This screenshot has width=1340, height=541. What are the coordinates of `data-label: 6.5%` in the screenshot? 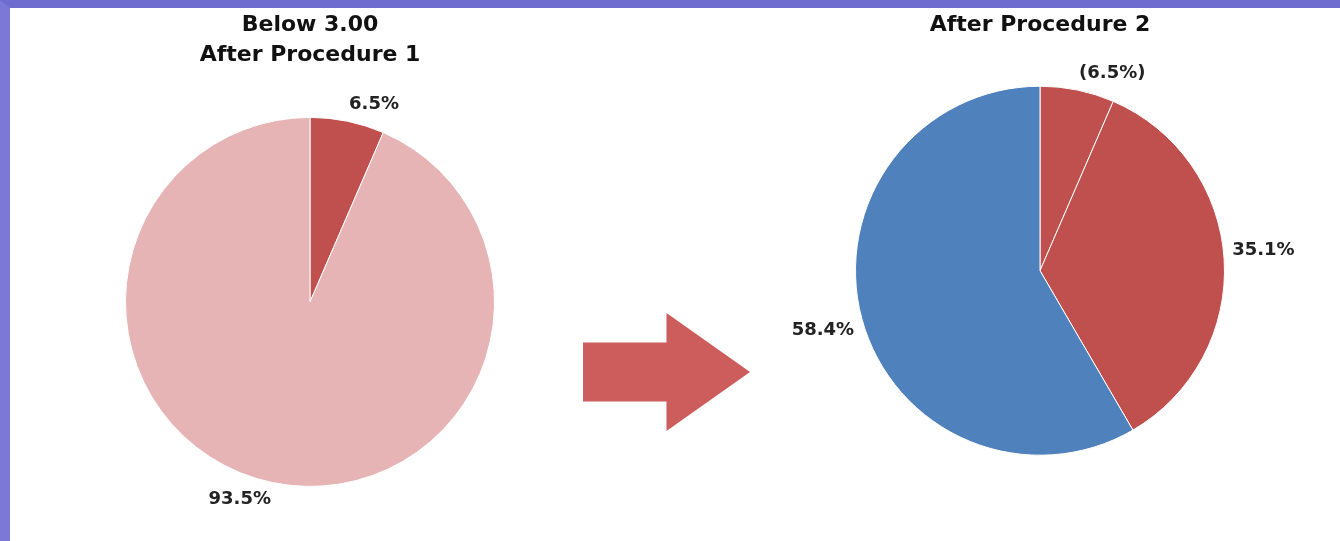 It's located at (374, 103).